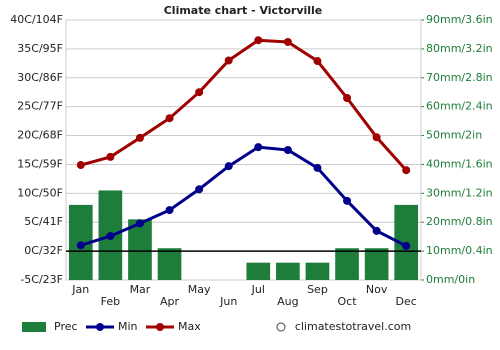  What do you see at coordinates (281, 327) in the screenshot?
I see `source-icon` at bounding box center [281, 327].